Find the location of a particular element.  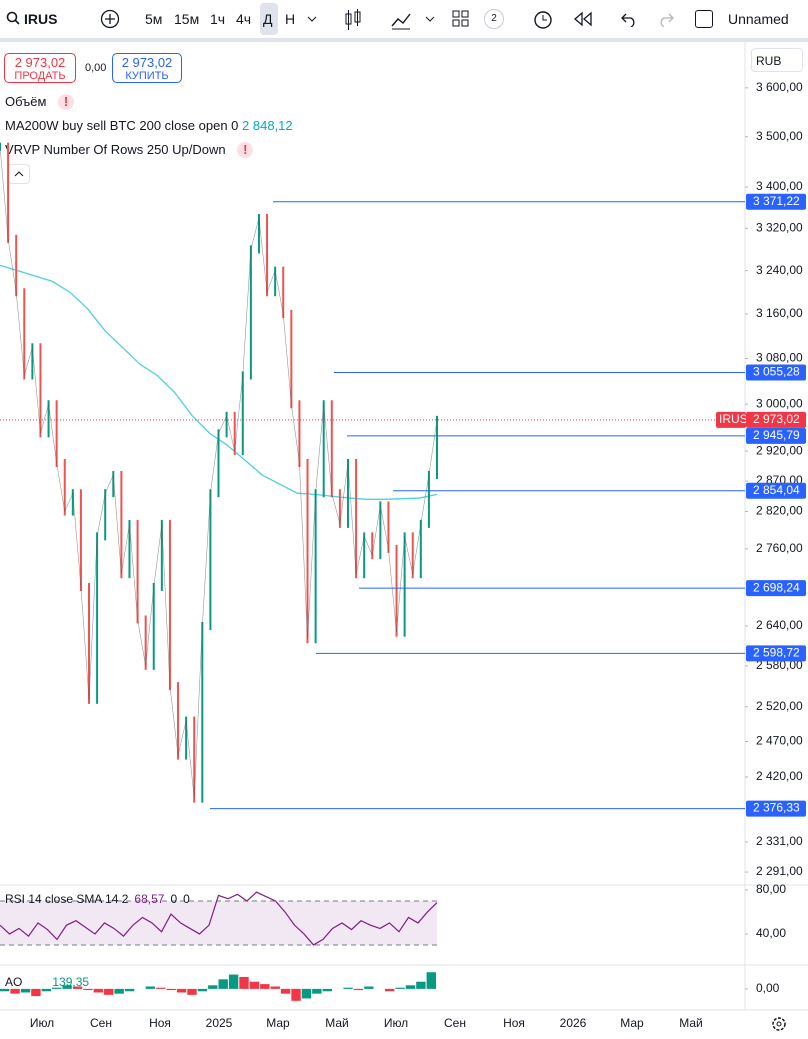

y-tick-label: 2 640,00 is located at coordinates (779, 625).